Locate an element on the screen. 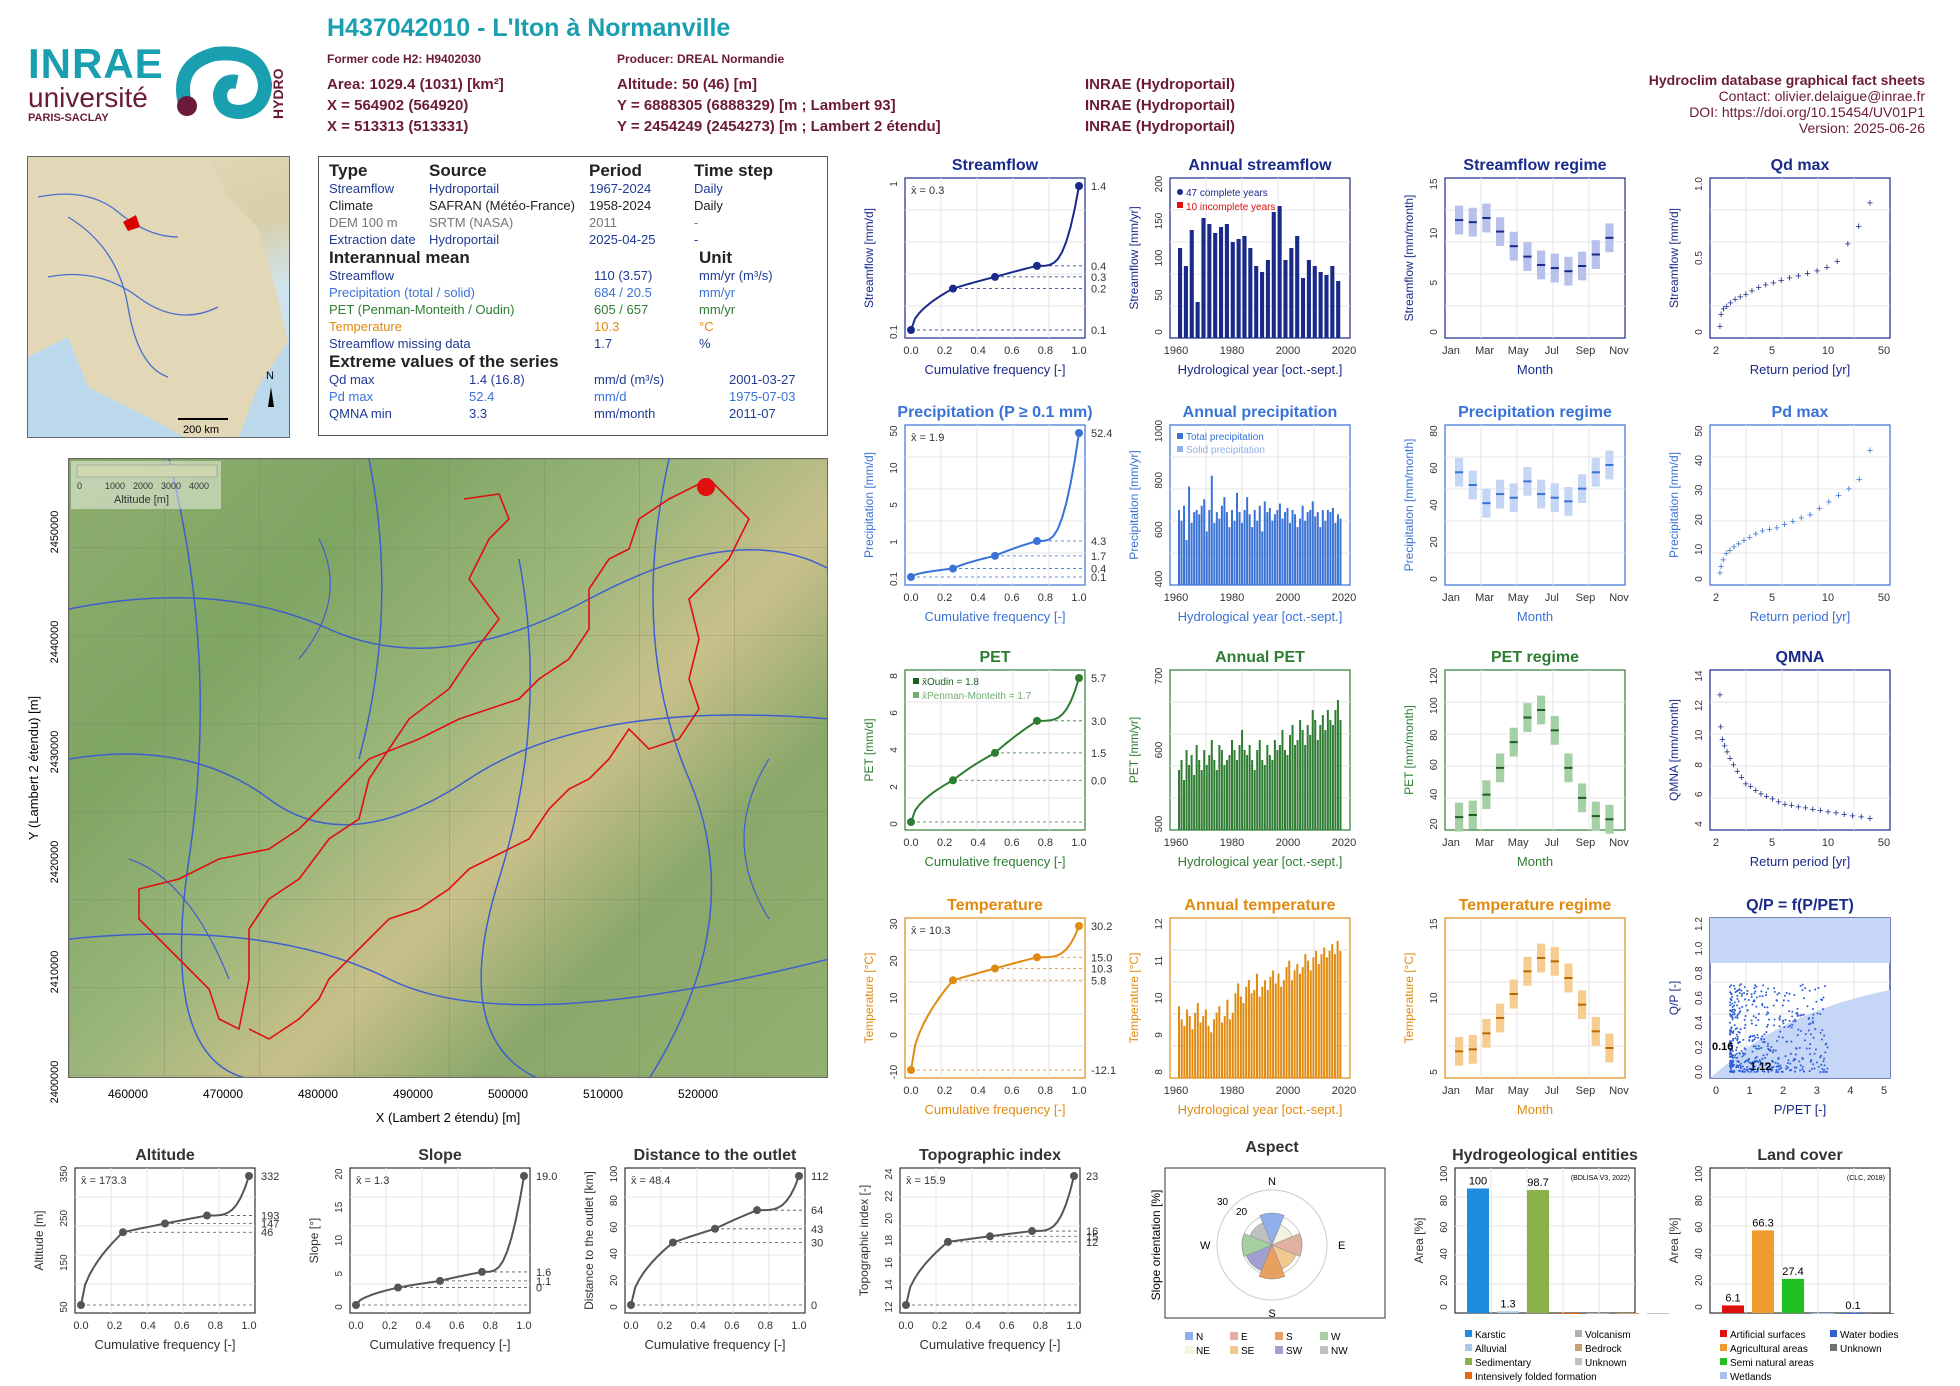 The width and height of the screenshot is (1960, 1386). annual-precipitation-ytick: 400 is located at coordinates (1159, 578).